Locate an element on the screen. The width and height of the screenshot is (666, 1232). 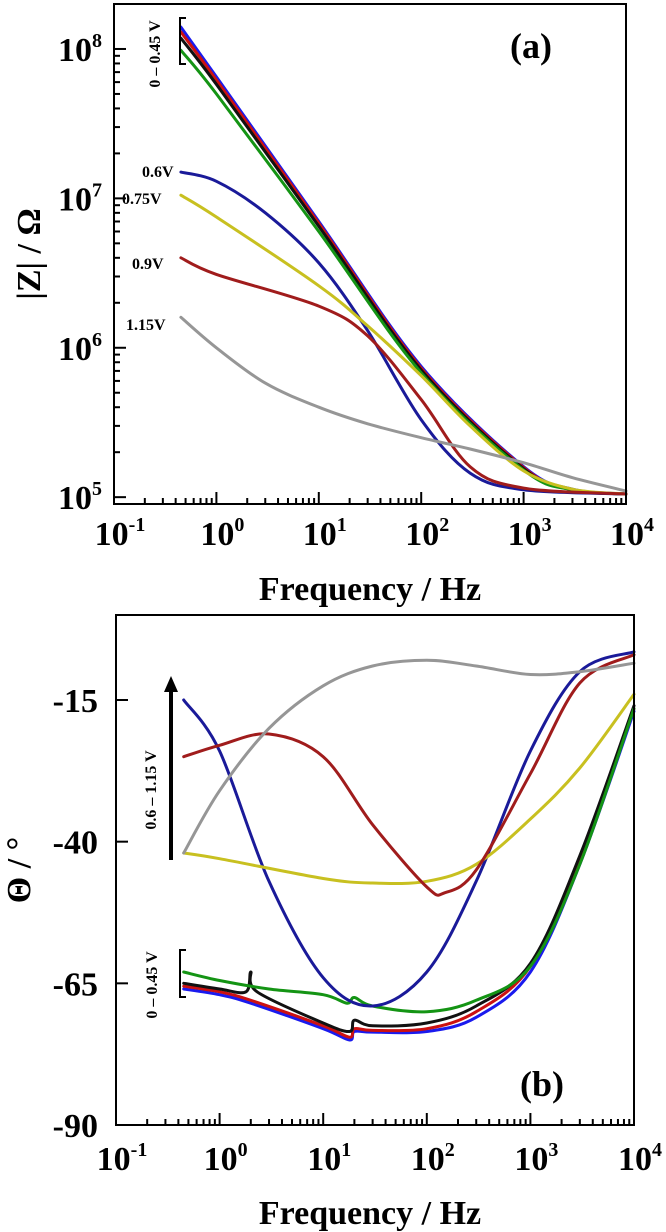
panel-b-y-axis-title: Θ / ° is located at coordinates (19, 870).